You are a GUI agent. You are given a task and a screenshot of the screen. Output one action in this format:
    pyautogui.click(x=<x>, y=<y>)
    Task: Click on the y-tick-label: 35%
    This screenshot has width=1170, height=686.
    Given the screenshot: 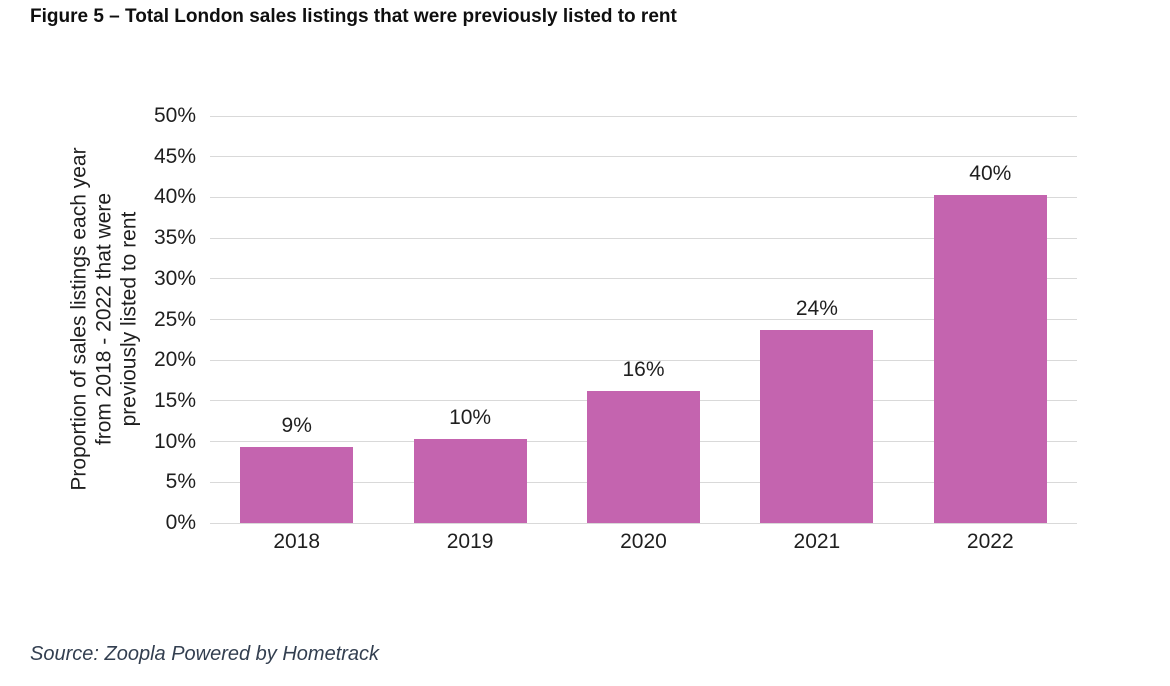 What is the action you would take?
    pyautogui.click(x=174, y=238)
    